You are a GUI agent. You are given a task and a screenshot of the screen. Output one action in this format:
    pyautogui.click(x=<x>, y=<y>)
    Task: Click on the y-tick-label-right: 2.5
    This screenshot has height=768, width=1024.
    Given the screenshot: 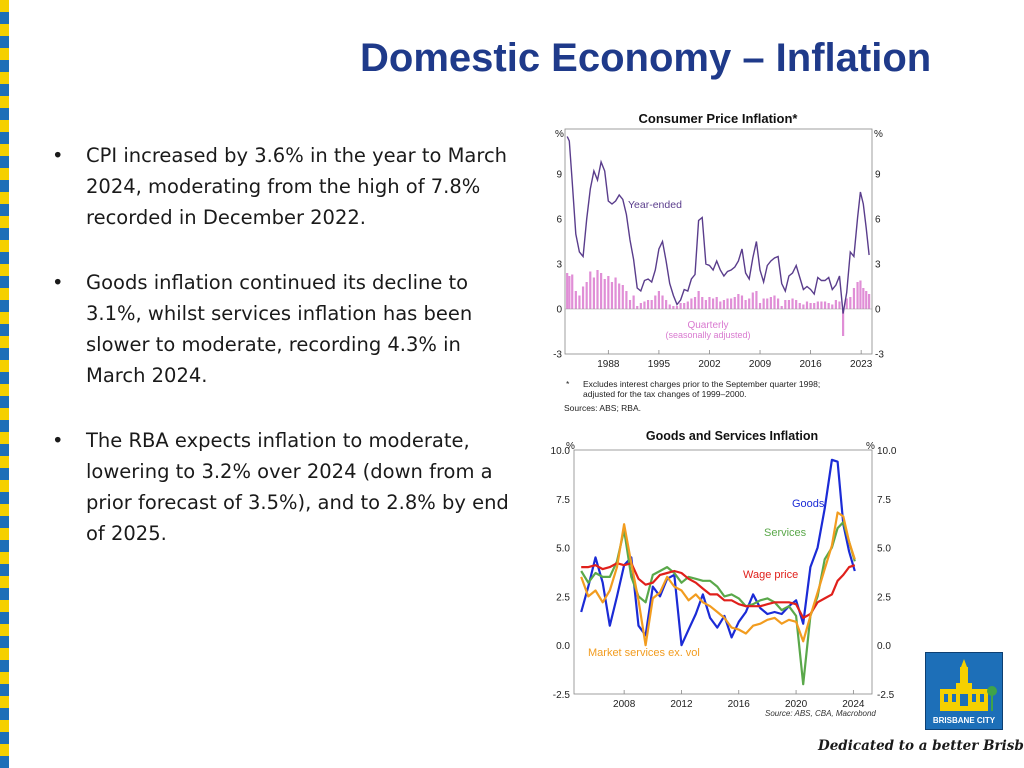 What is the action you would take?
    pyautogui.click(x=884, y=597)
    